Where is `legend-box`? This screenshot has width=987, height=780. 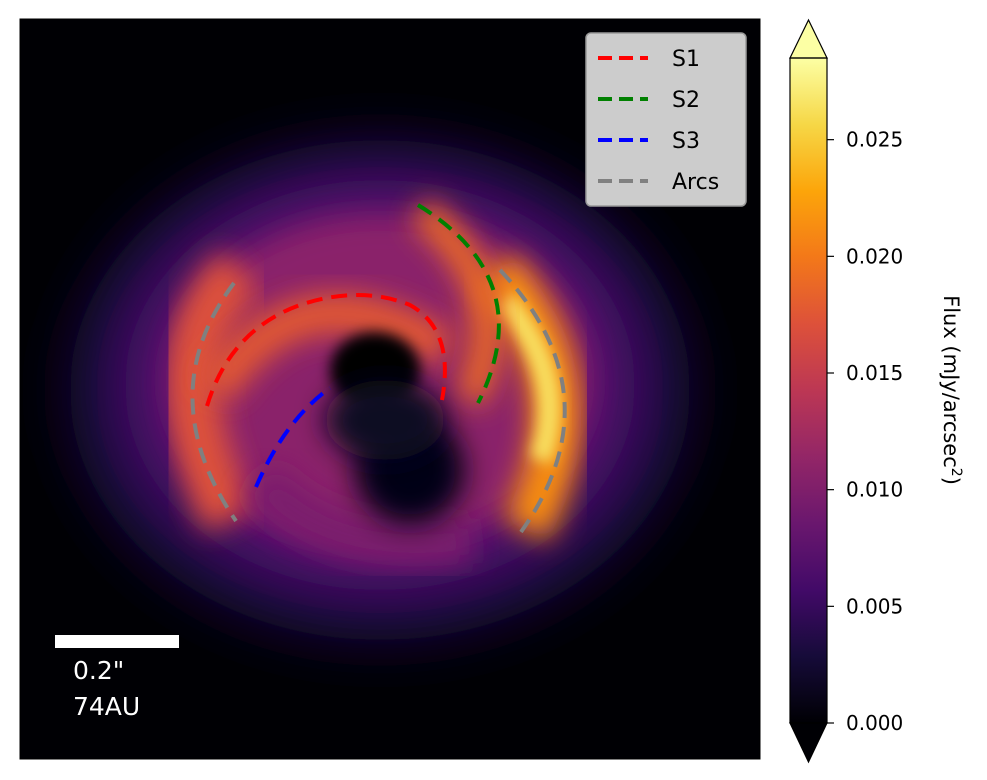
legend-box is located at coordinates (666, 119).